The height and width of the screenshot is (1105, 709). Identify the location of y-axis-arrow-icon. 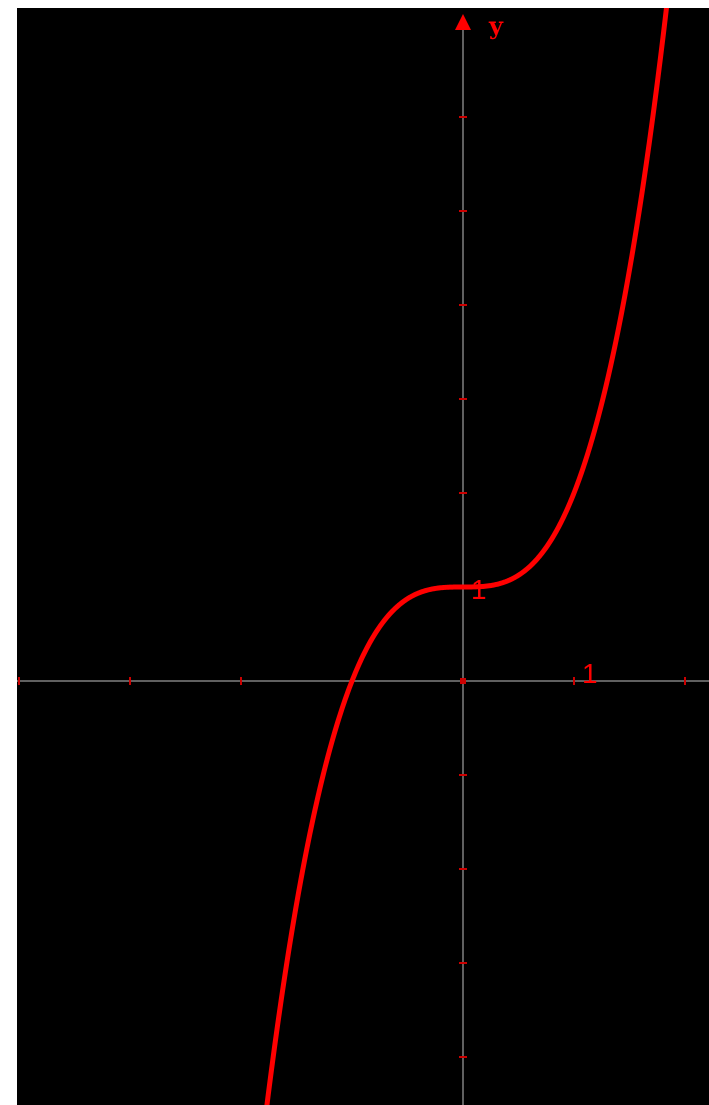
(463, 22).